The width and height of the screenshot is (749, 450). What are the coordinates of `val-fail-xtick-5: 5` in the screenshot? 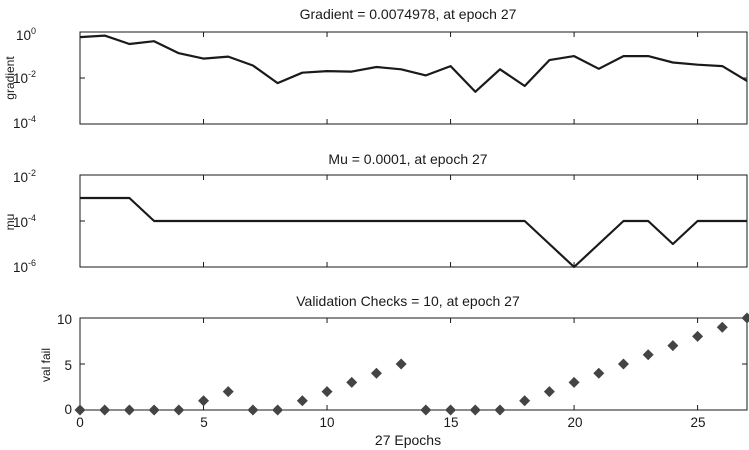 It's located at (204, 422).